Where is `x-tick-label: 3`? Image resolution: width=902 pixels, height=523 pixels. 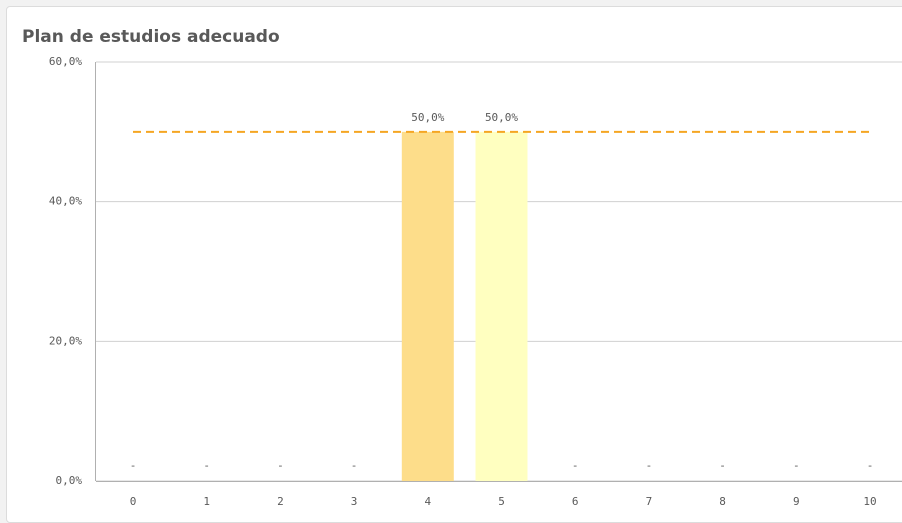
x-tick-label: 3 is located at coordinates (354, 501).